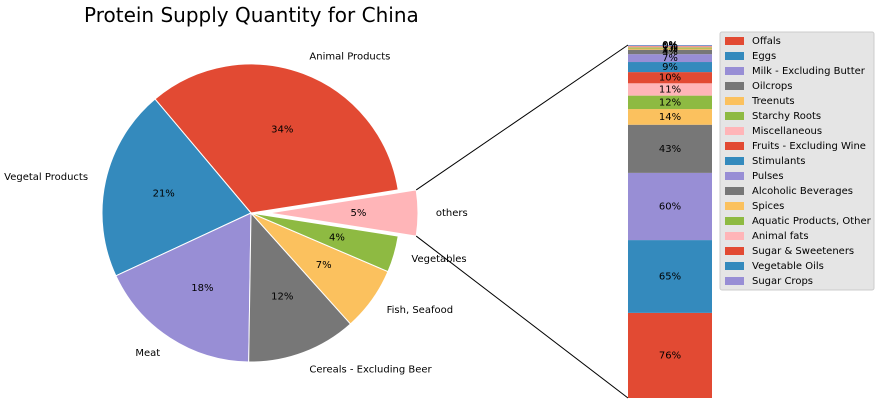 Image resolution: width=886 pixels, height=406 pixels. I want to click on legend-label-sugar-sweeteners: Sugar & Sweeteners, so click(803, 251).